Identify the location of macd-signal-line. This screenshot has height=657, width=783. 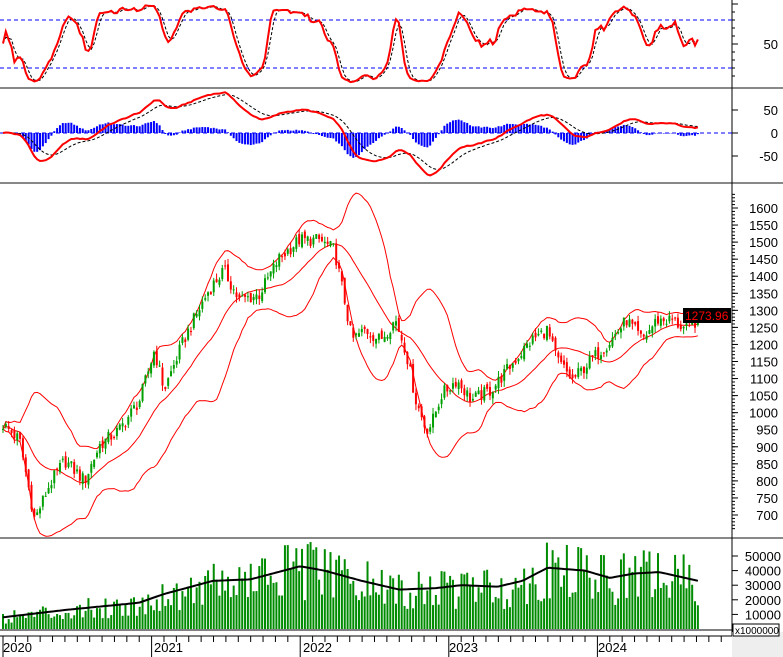
(350, 132).